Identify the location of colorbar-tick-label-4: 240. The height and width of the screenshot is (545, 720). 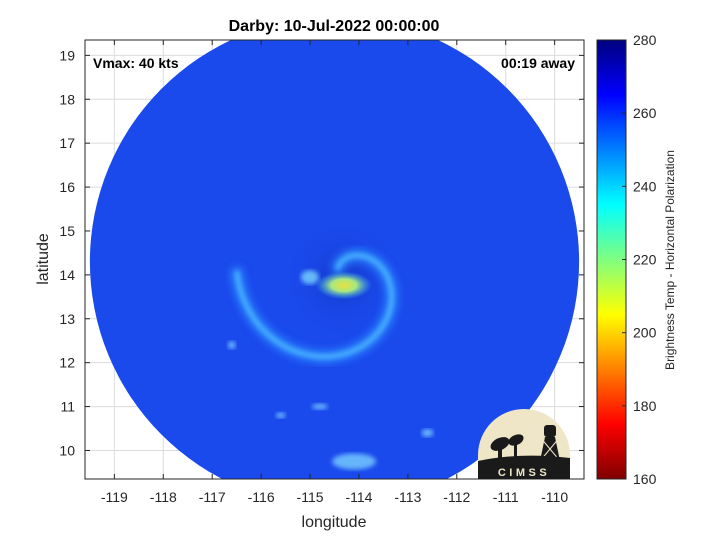
(645, 186).